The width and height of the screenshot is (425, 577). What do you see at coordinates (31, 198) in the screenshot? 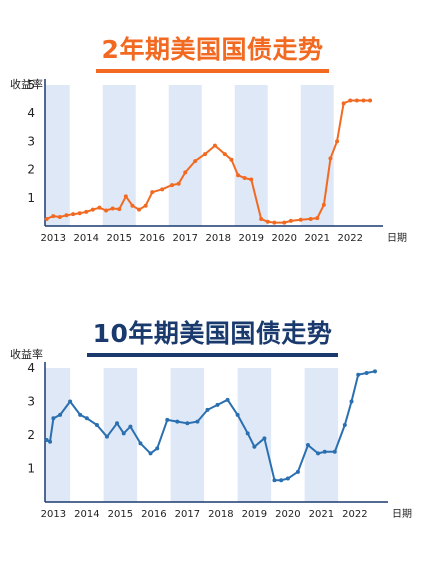
I see `y-tick-label: 1` at bounding box center [31, 198].